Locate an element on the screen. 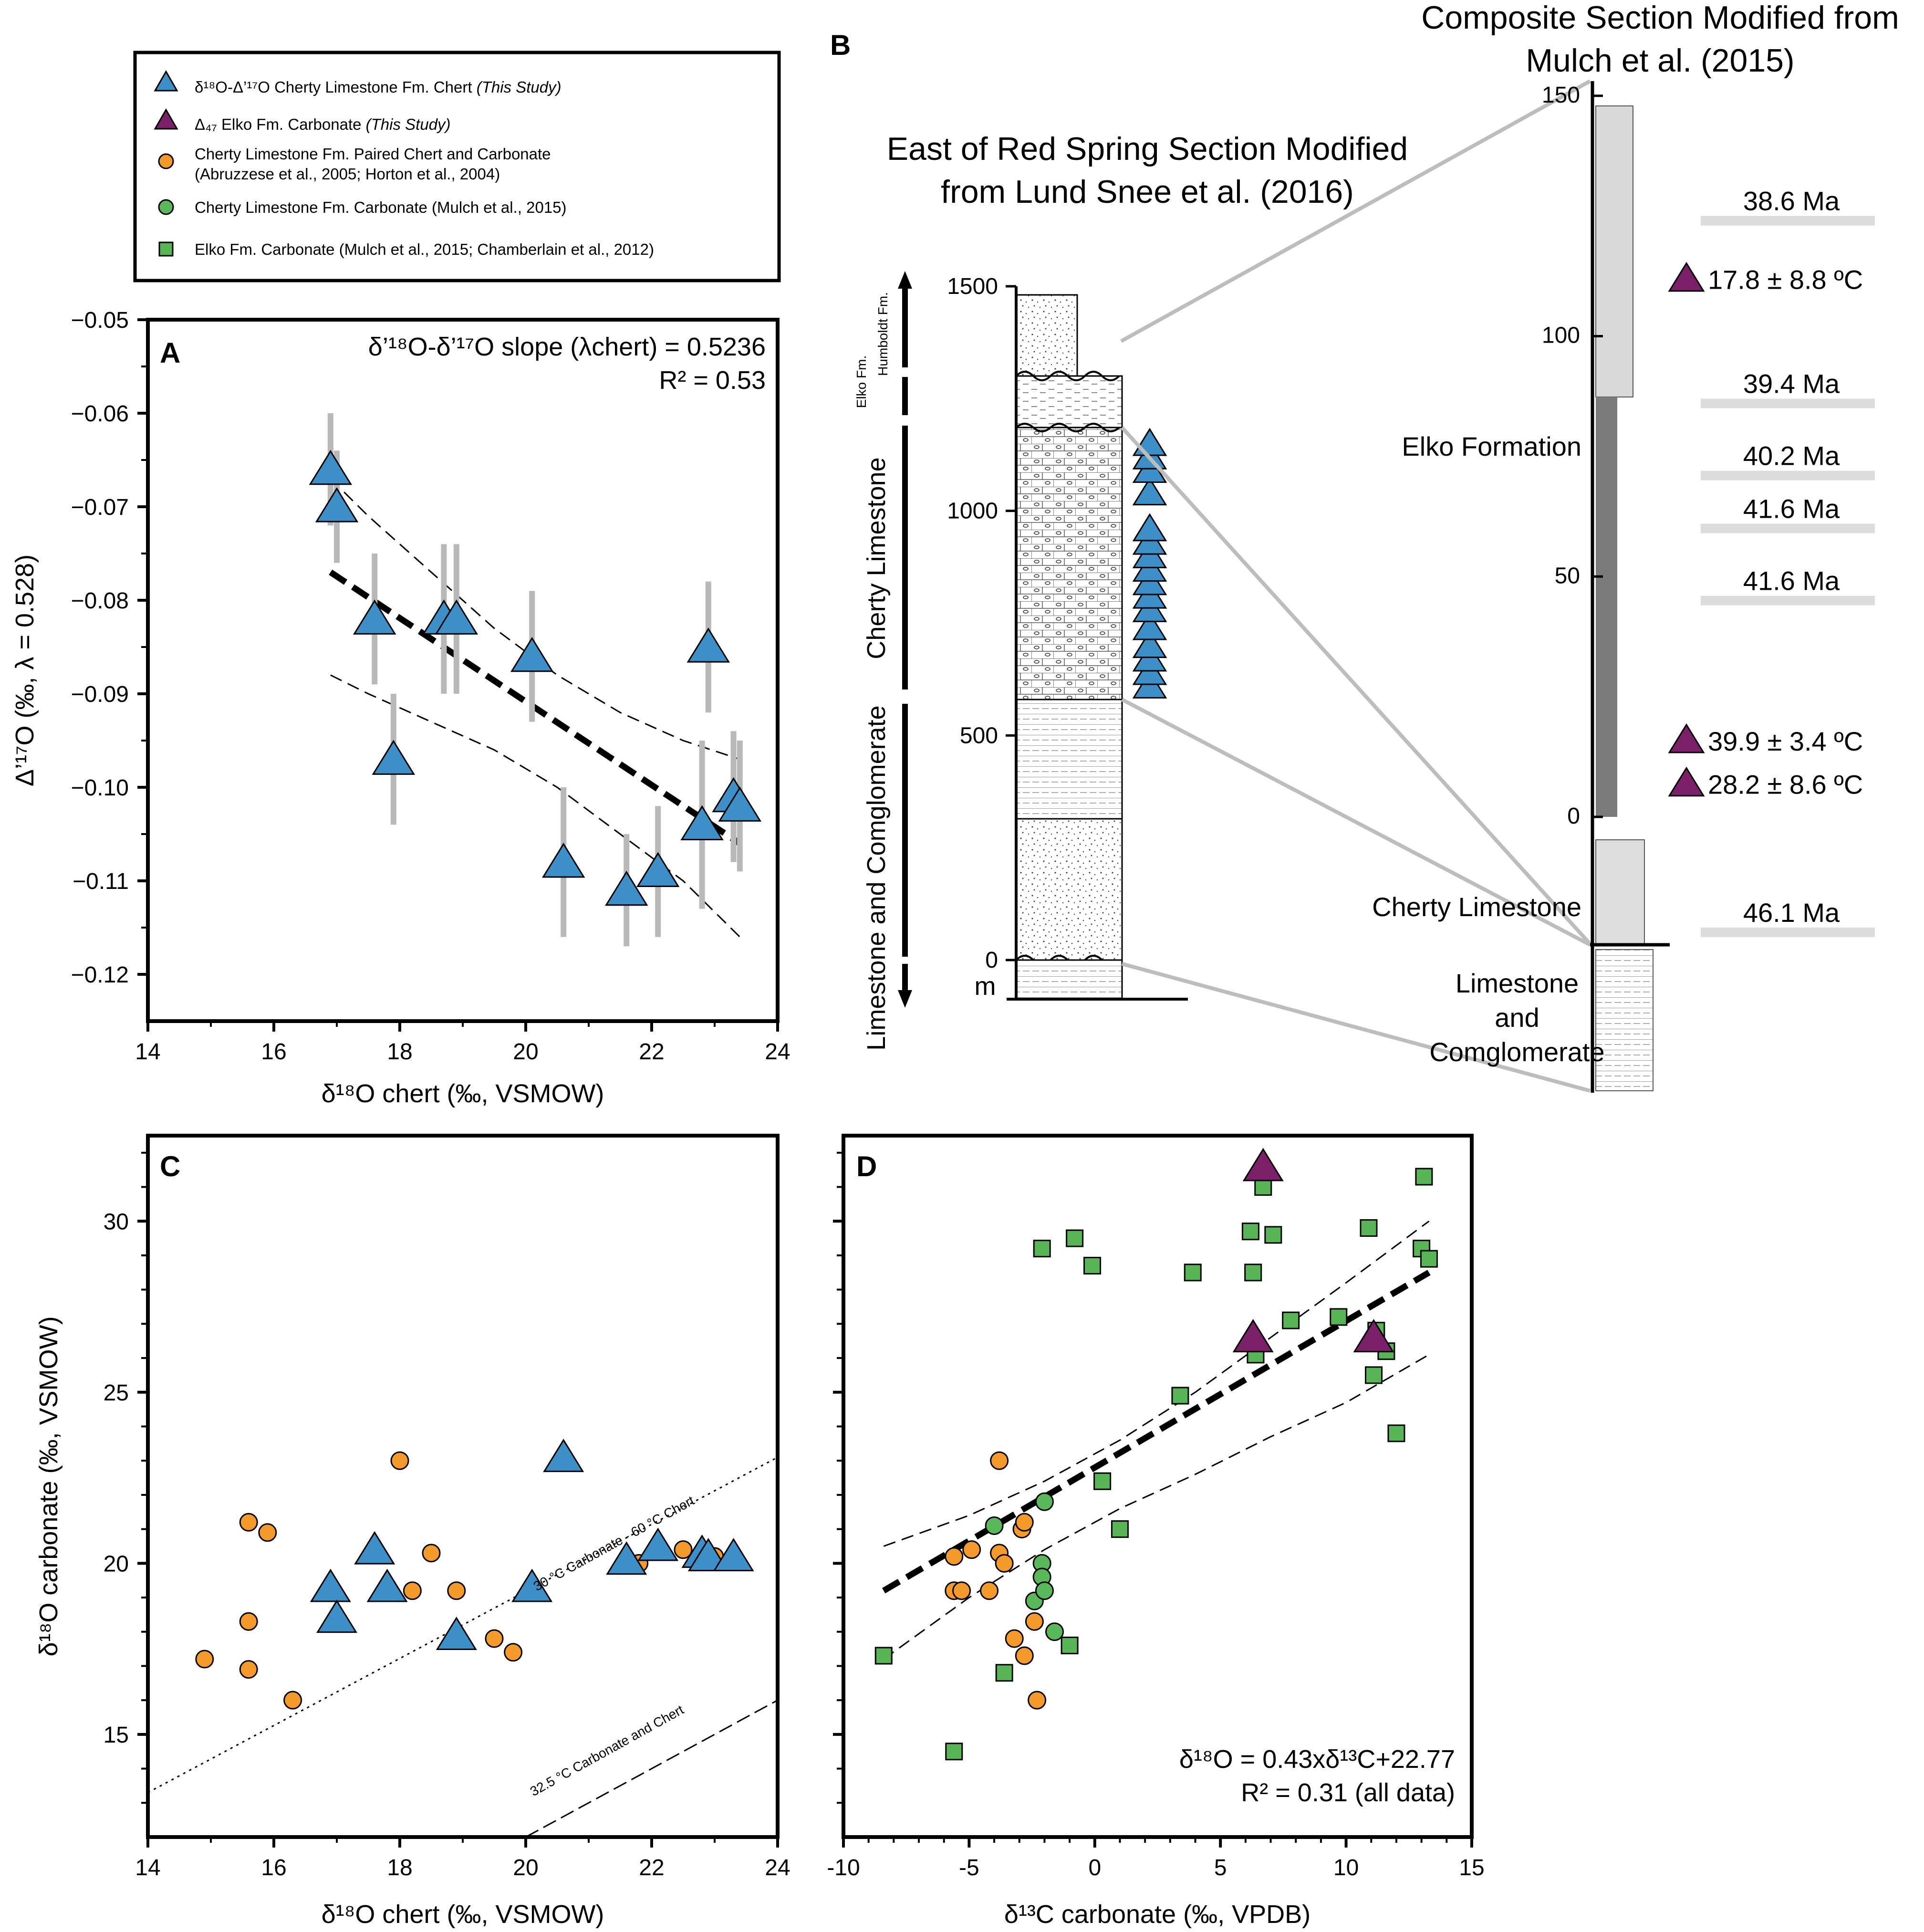 This screenshot has height=1932, width=1924. arrow-up-head is located at coordinates (905, 280).